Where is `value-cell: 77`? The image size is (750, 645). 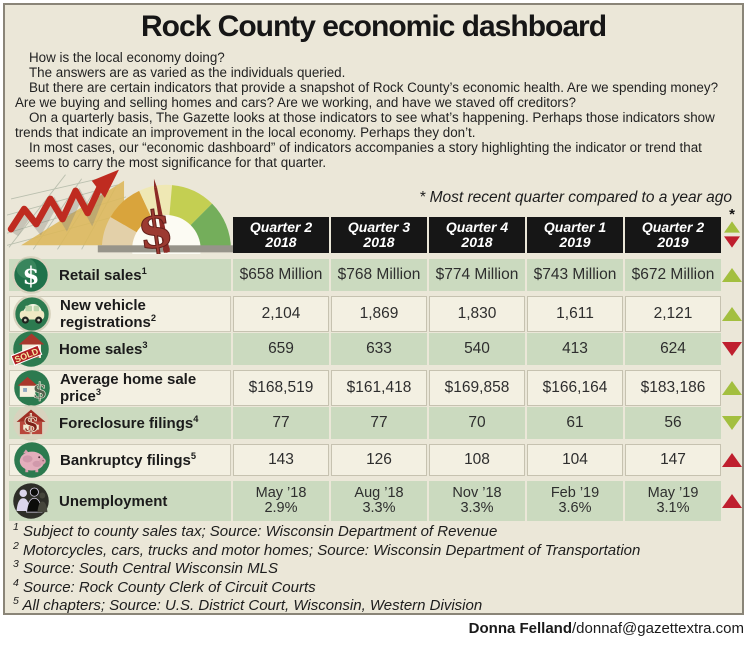
value-cell: 77 is located at coordinates (379, 423).